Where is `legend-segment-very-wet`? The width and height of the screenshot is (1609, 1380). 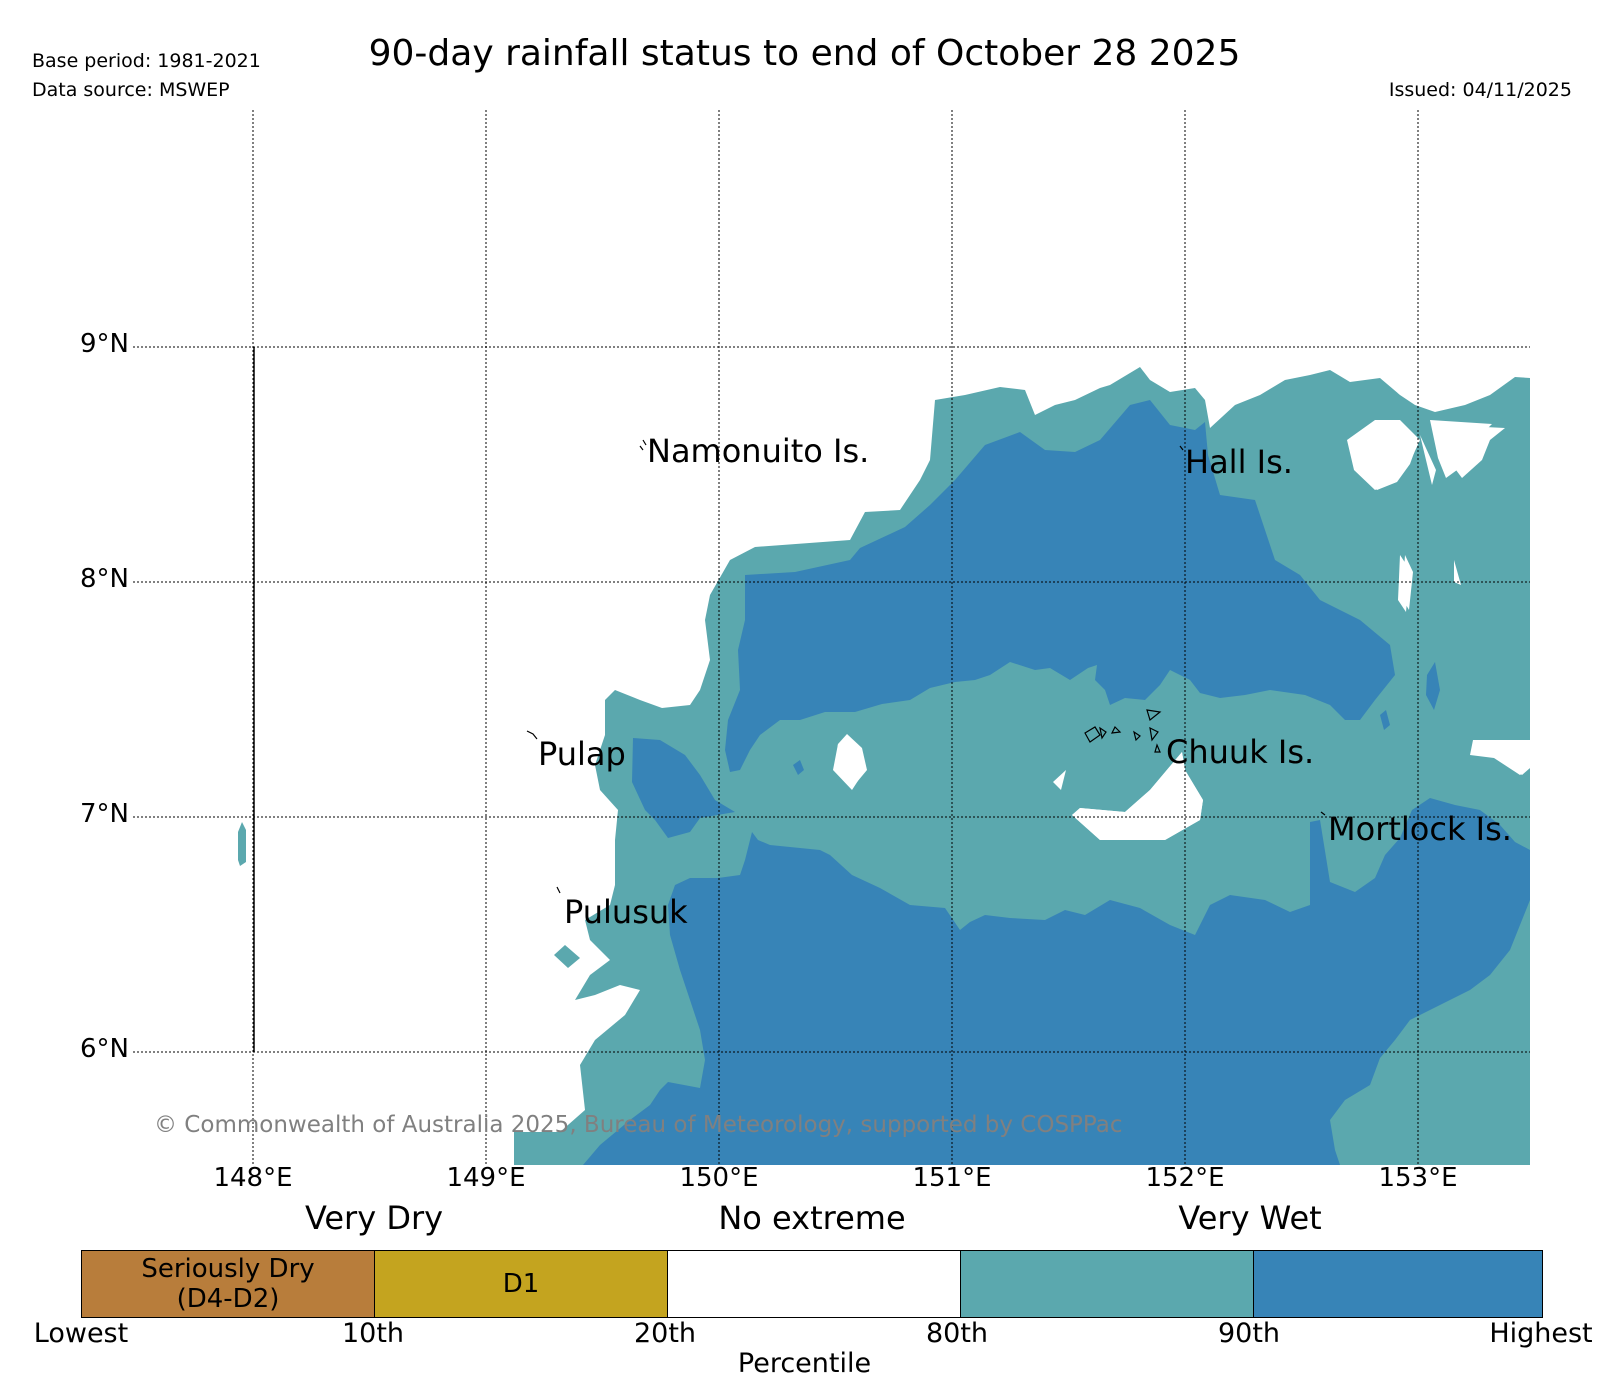
legend-segment-very-wet is located at coordinates (1398, 1284).